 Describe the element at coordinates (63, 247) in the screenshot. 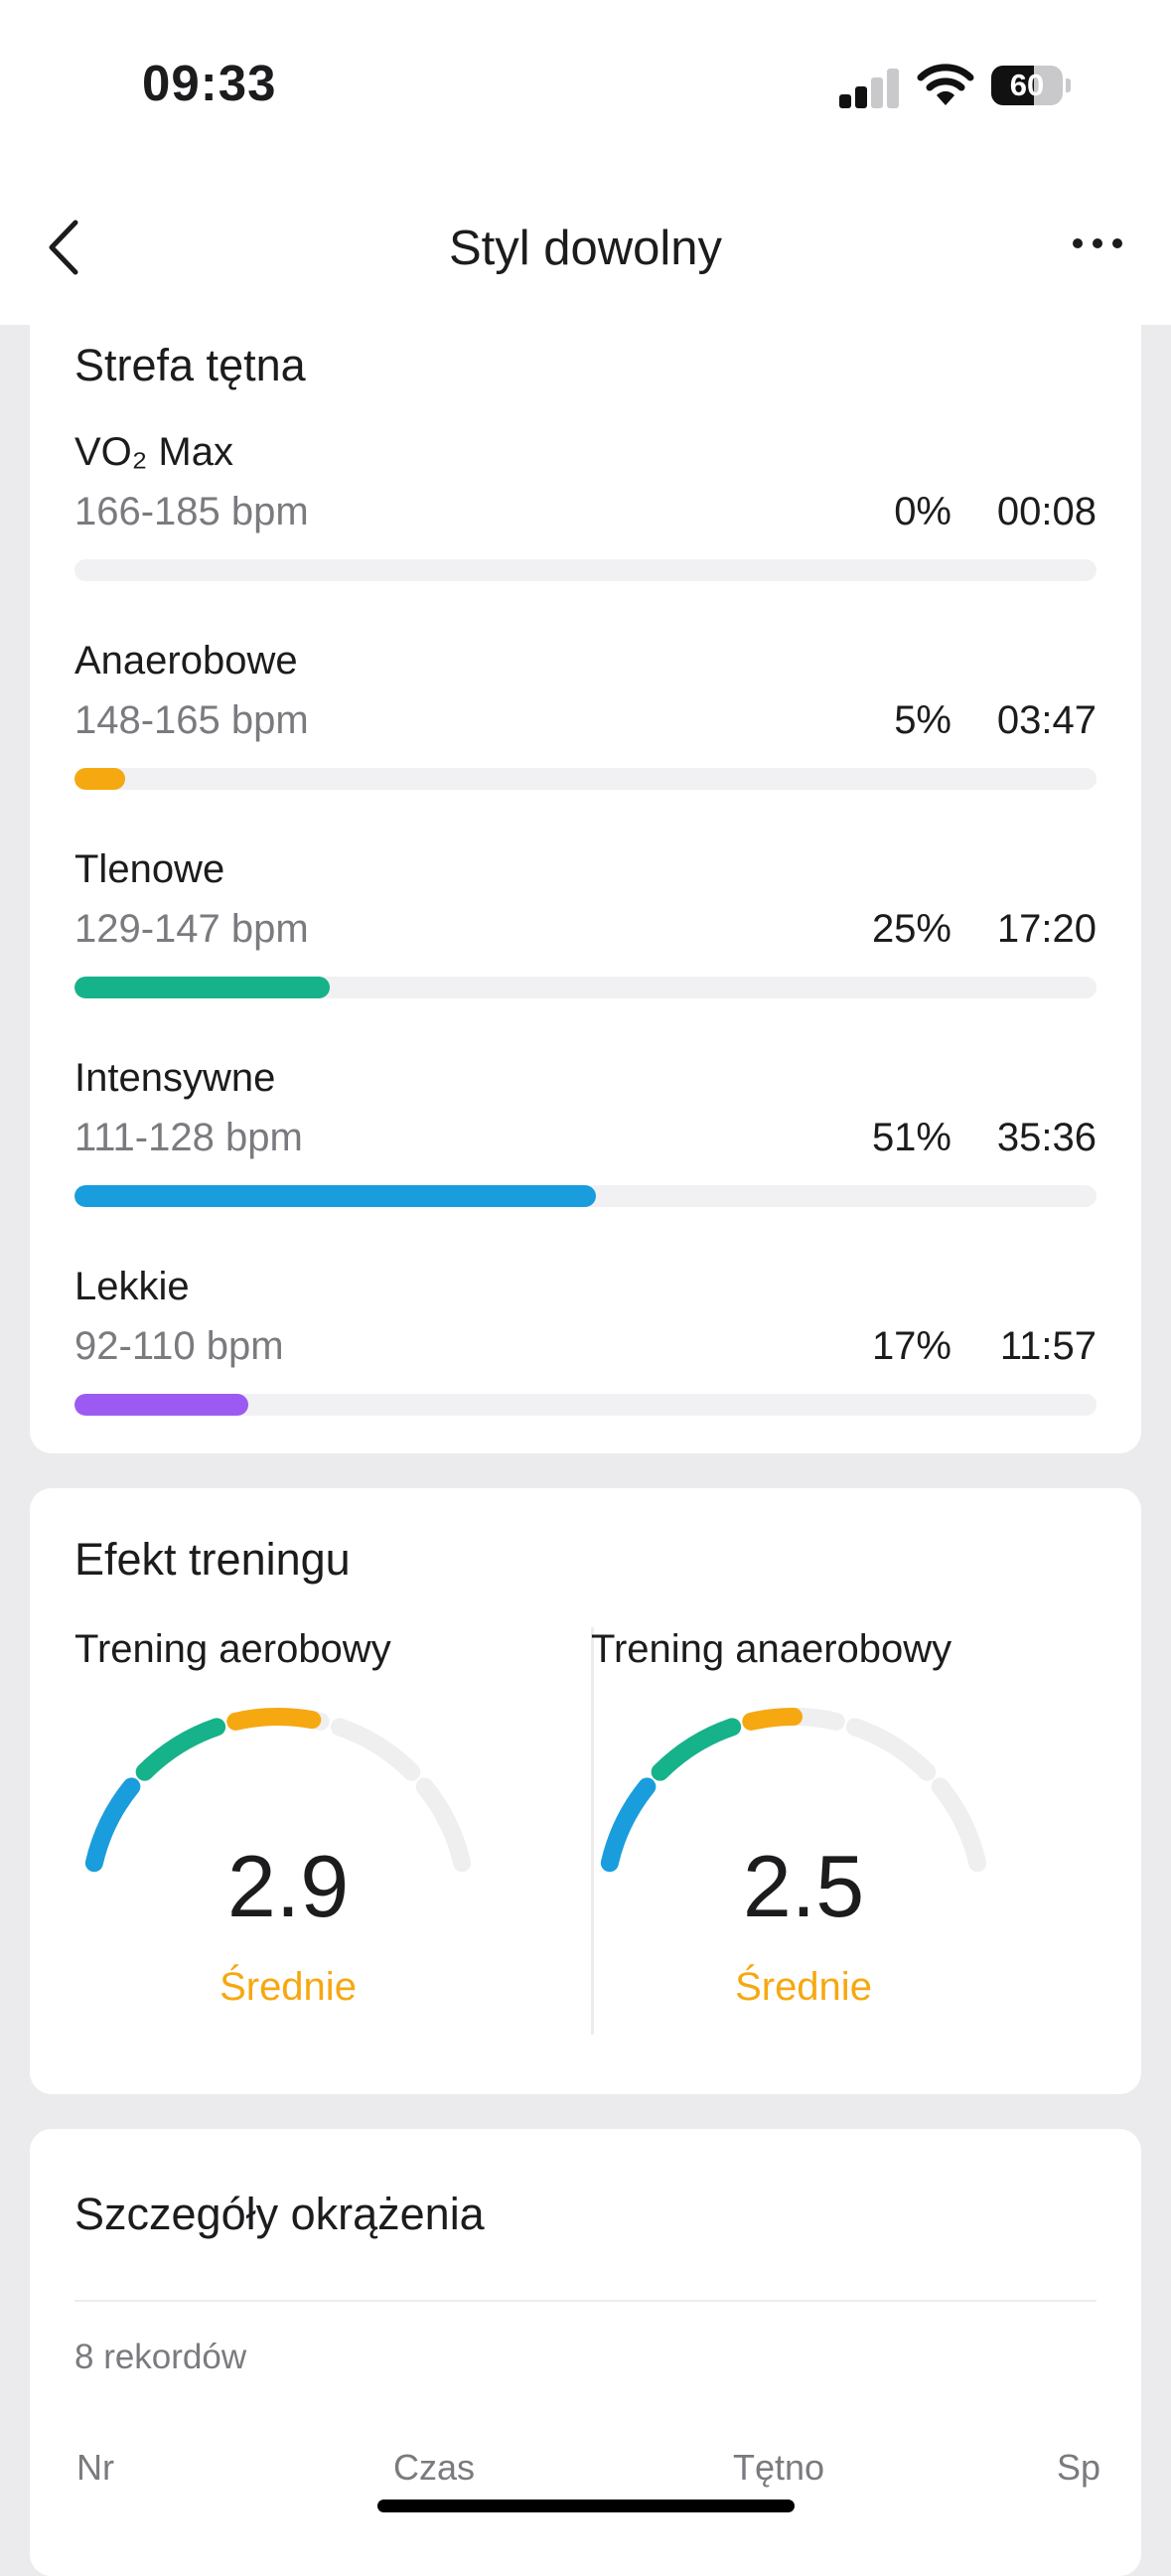

I see `chevron-left-icon` at that location.